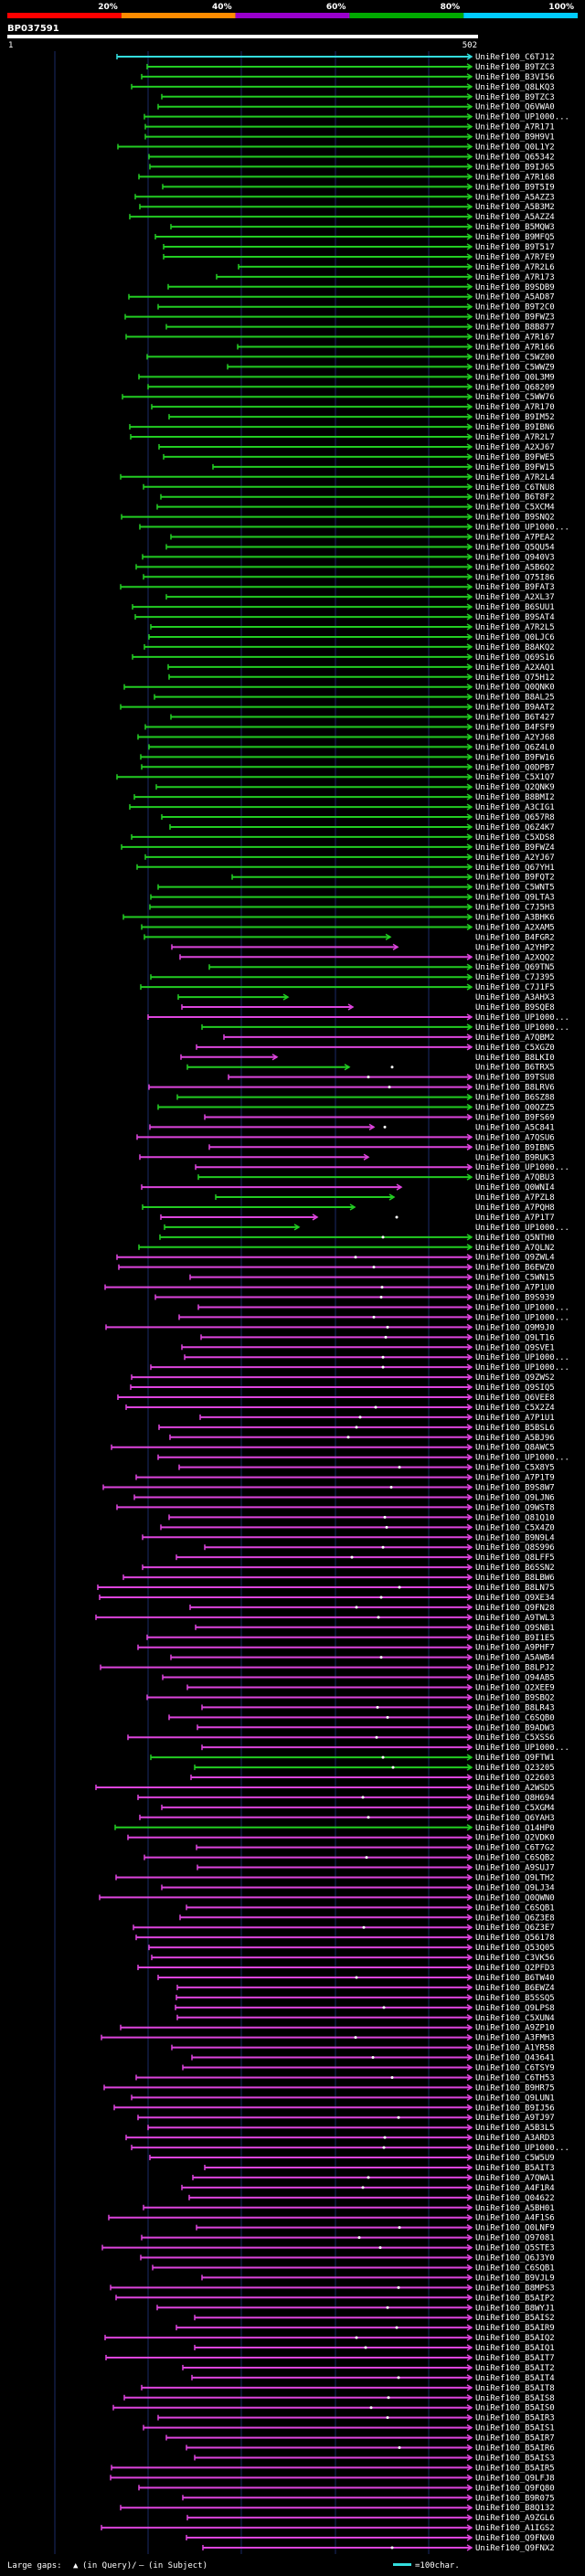 The image size is (585, 2576). I want to click on hit-label: UniRef100_B5AIT2, so click(515, 2368).